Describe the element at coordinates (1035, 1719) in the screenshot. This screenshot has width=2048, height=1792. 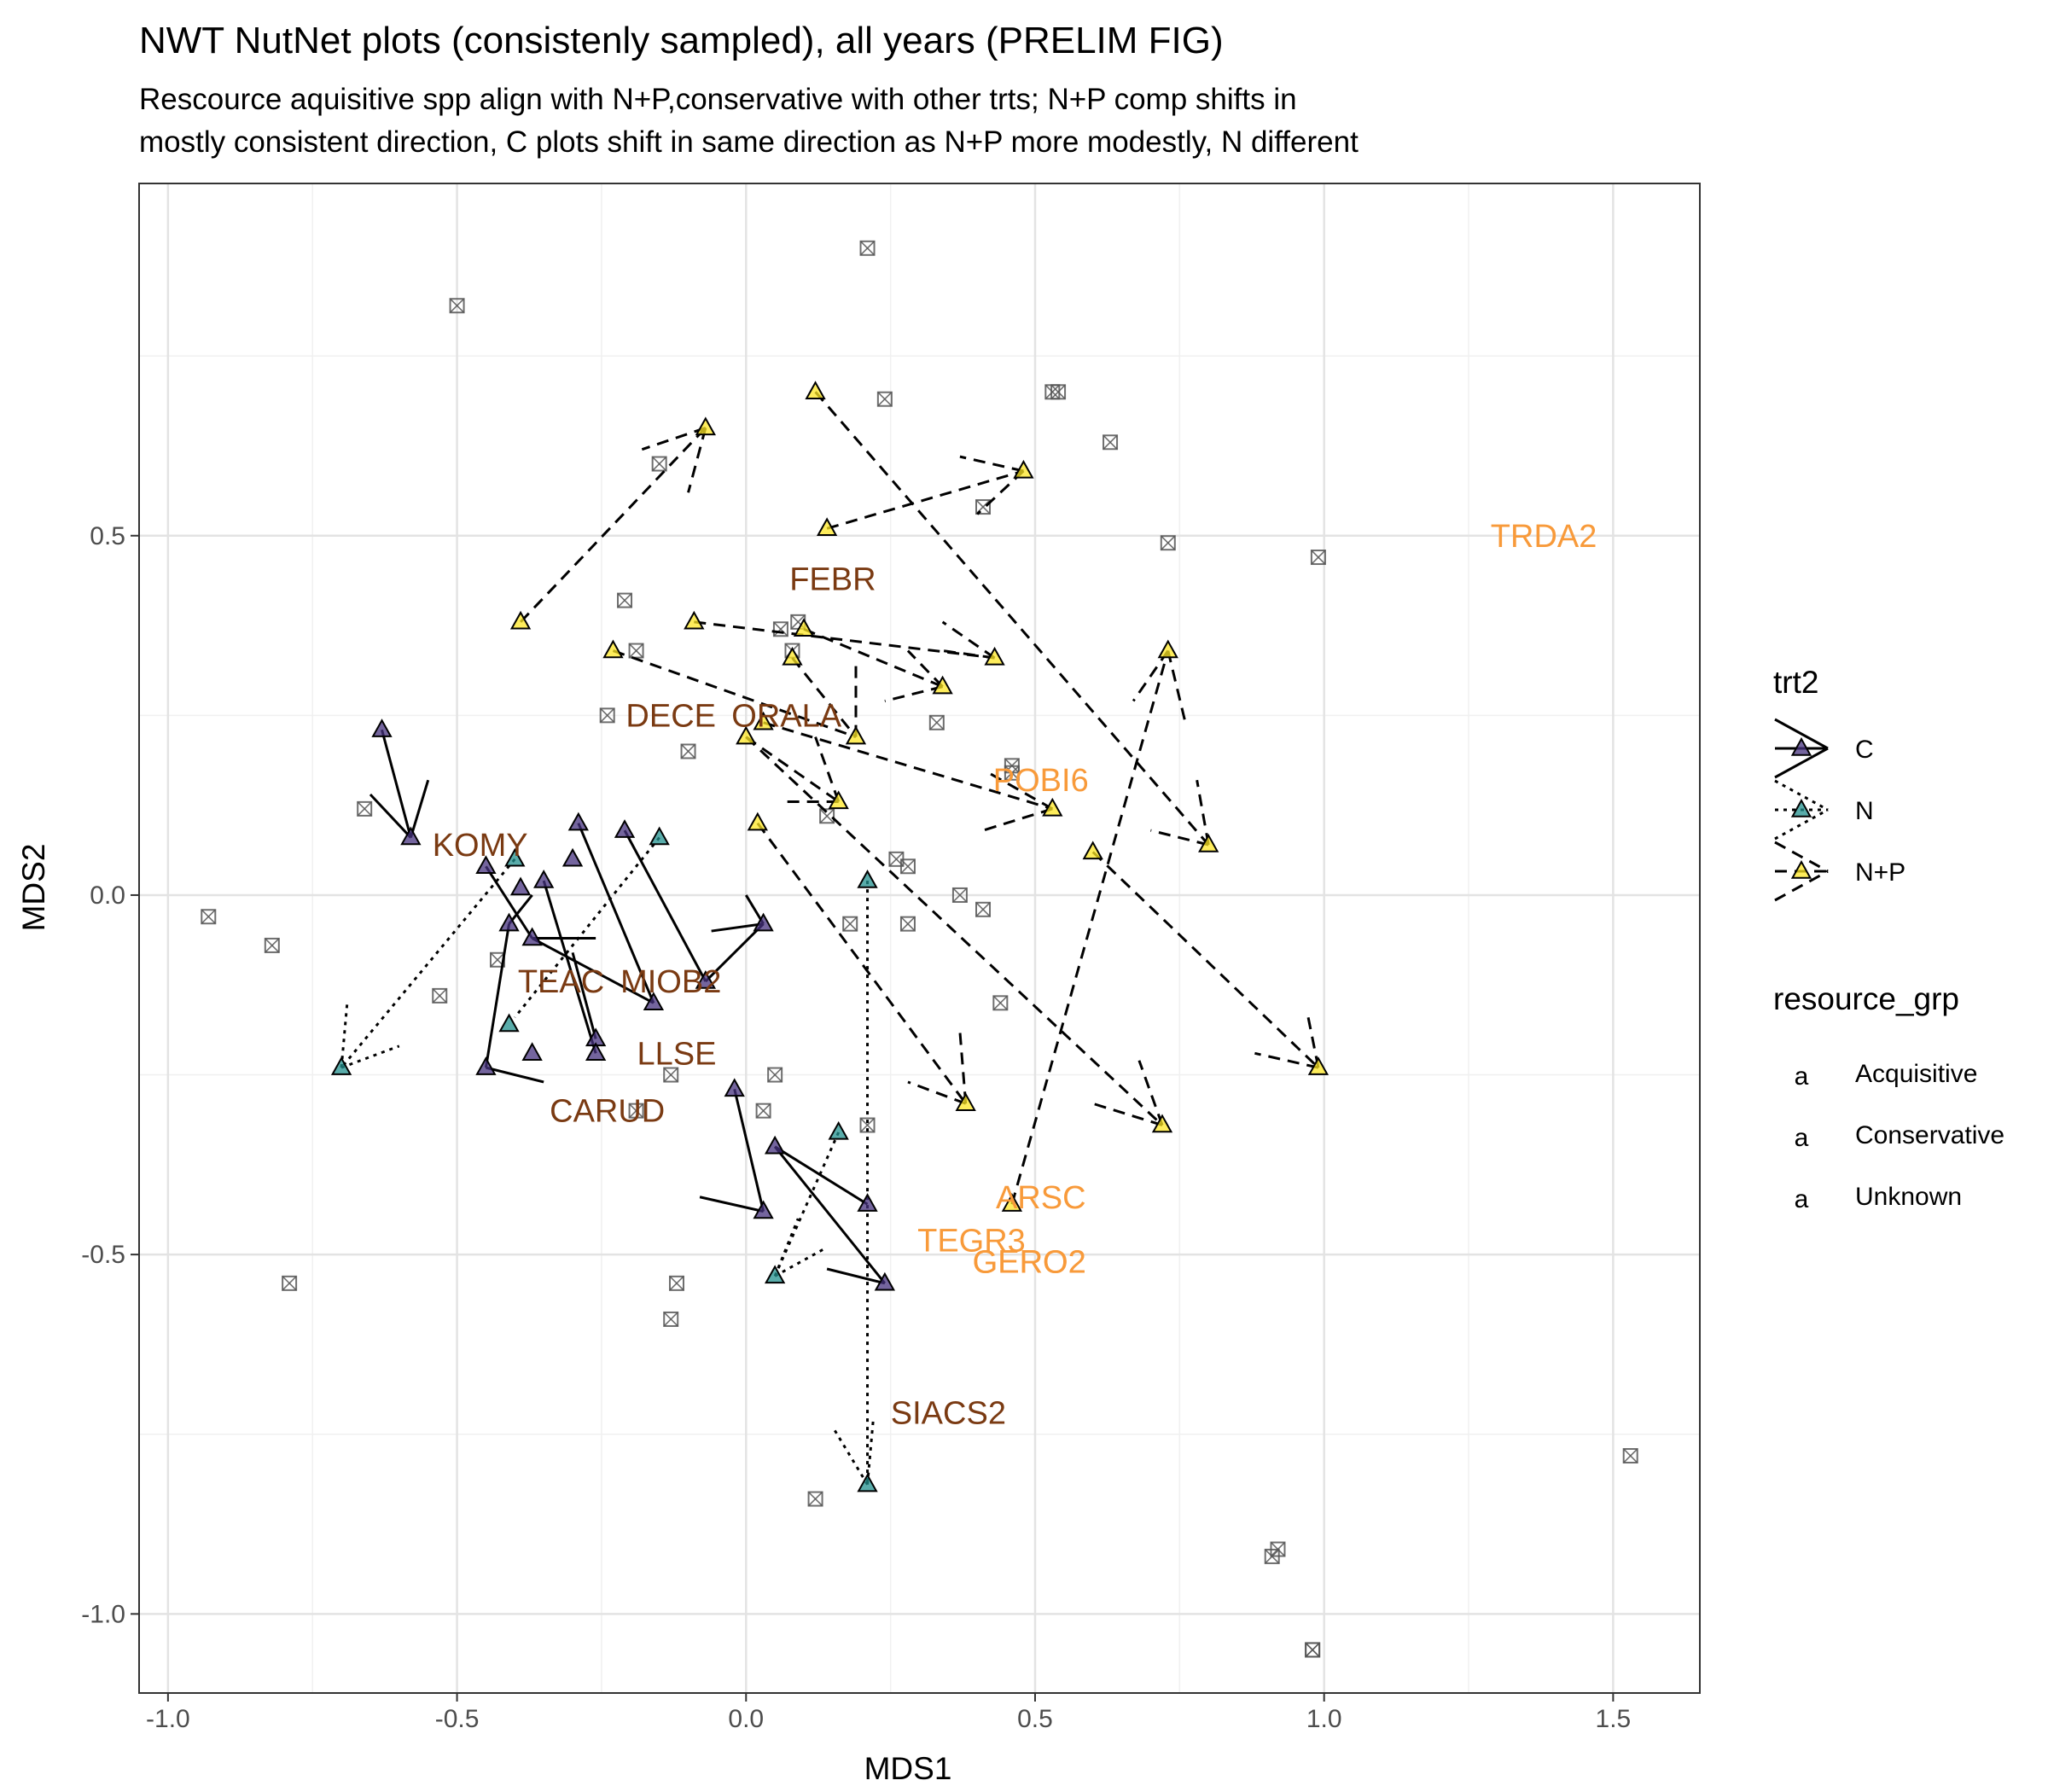
I see `x-tick-label: 0.5` at that location.